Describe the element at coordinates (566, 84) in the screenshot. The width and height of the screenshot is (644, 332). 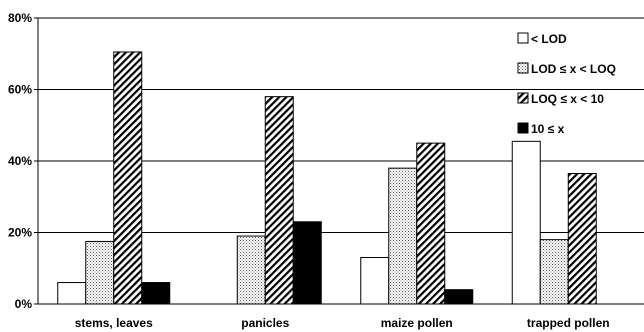
I see `legend: < LOD LOD ≤ x < LOQ LOQ ≤ x < 10 10 ≤ x` at that location.